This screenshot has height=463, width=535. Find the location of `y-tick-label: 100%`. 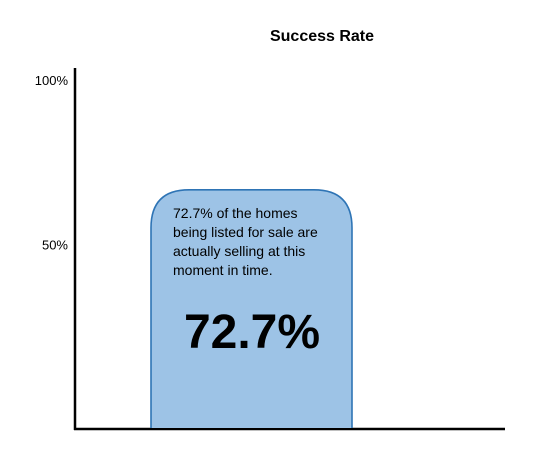

y-tick-label: 100% is located at coordinates (52, 80).